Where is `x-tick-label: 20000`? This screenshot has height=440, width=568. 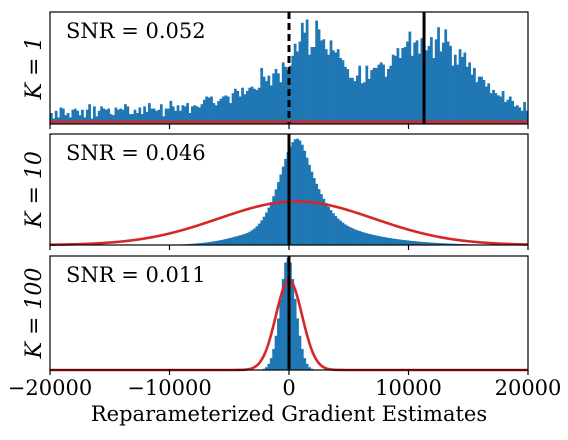
x-tick-label: 20000 is located at coordinates (528, 388).